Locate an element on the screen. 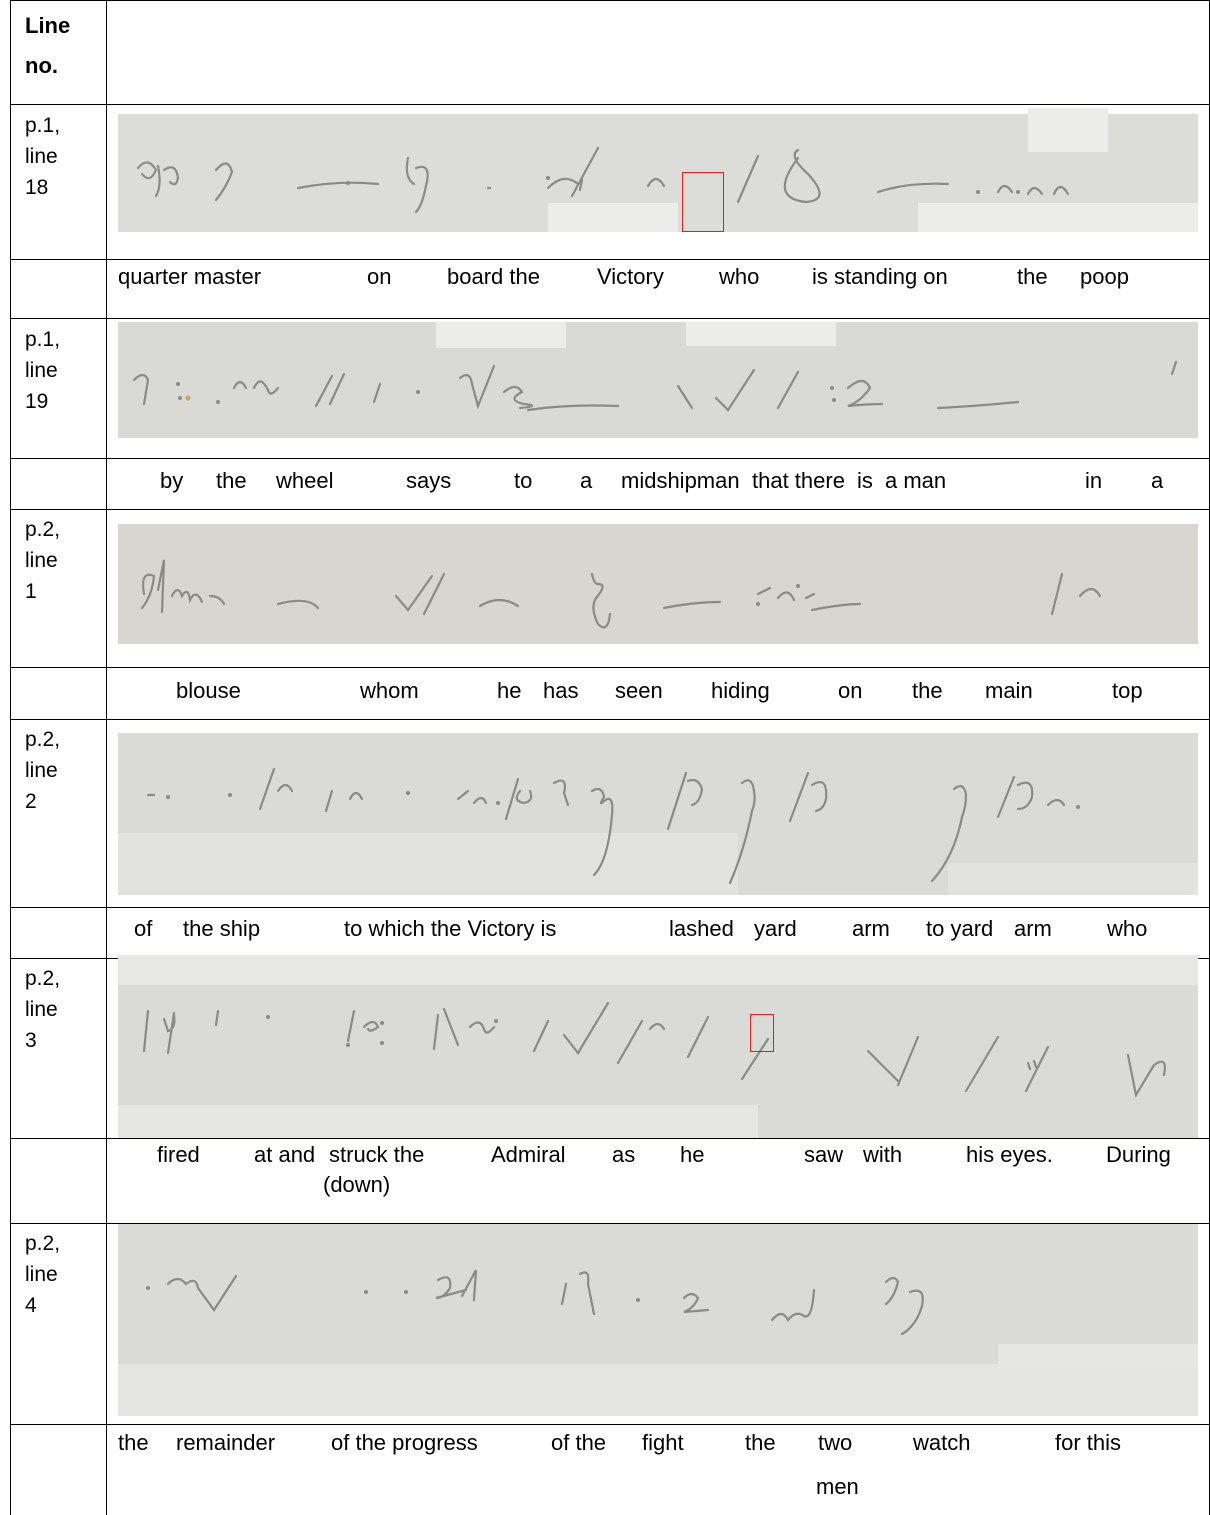  translation-word: as is located at coordinates (624, 1154).